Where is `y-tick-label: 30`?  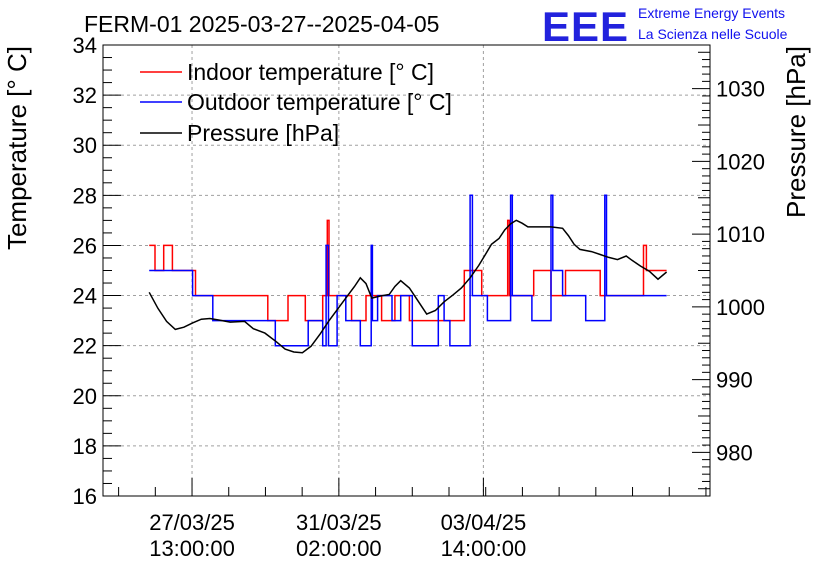
y-tick-label: 30 is located at coordinates (85, 145).